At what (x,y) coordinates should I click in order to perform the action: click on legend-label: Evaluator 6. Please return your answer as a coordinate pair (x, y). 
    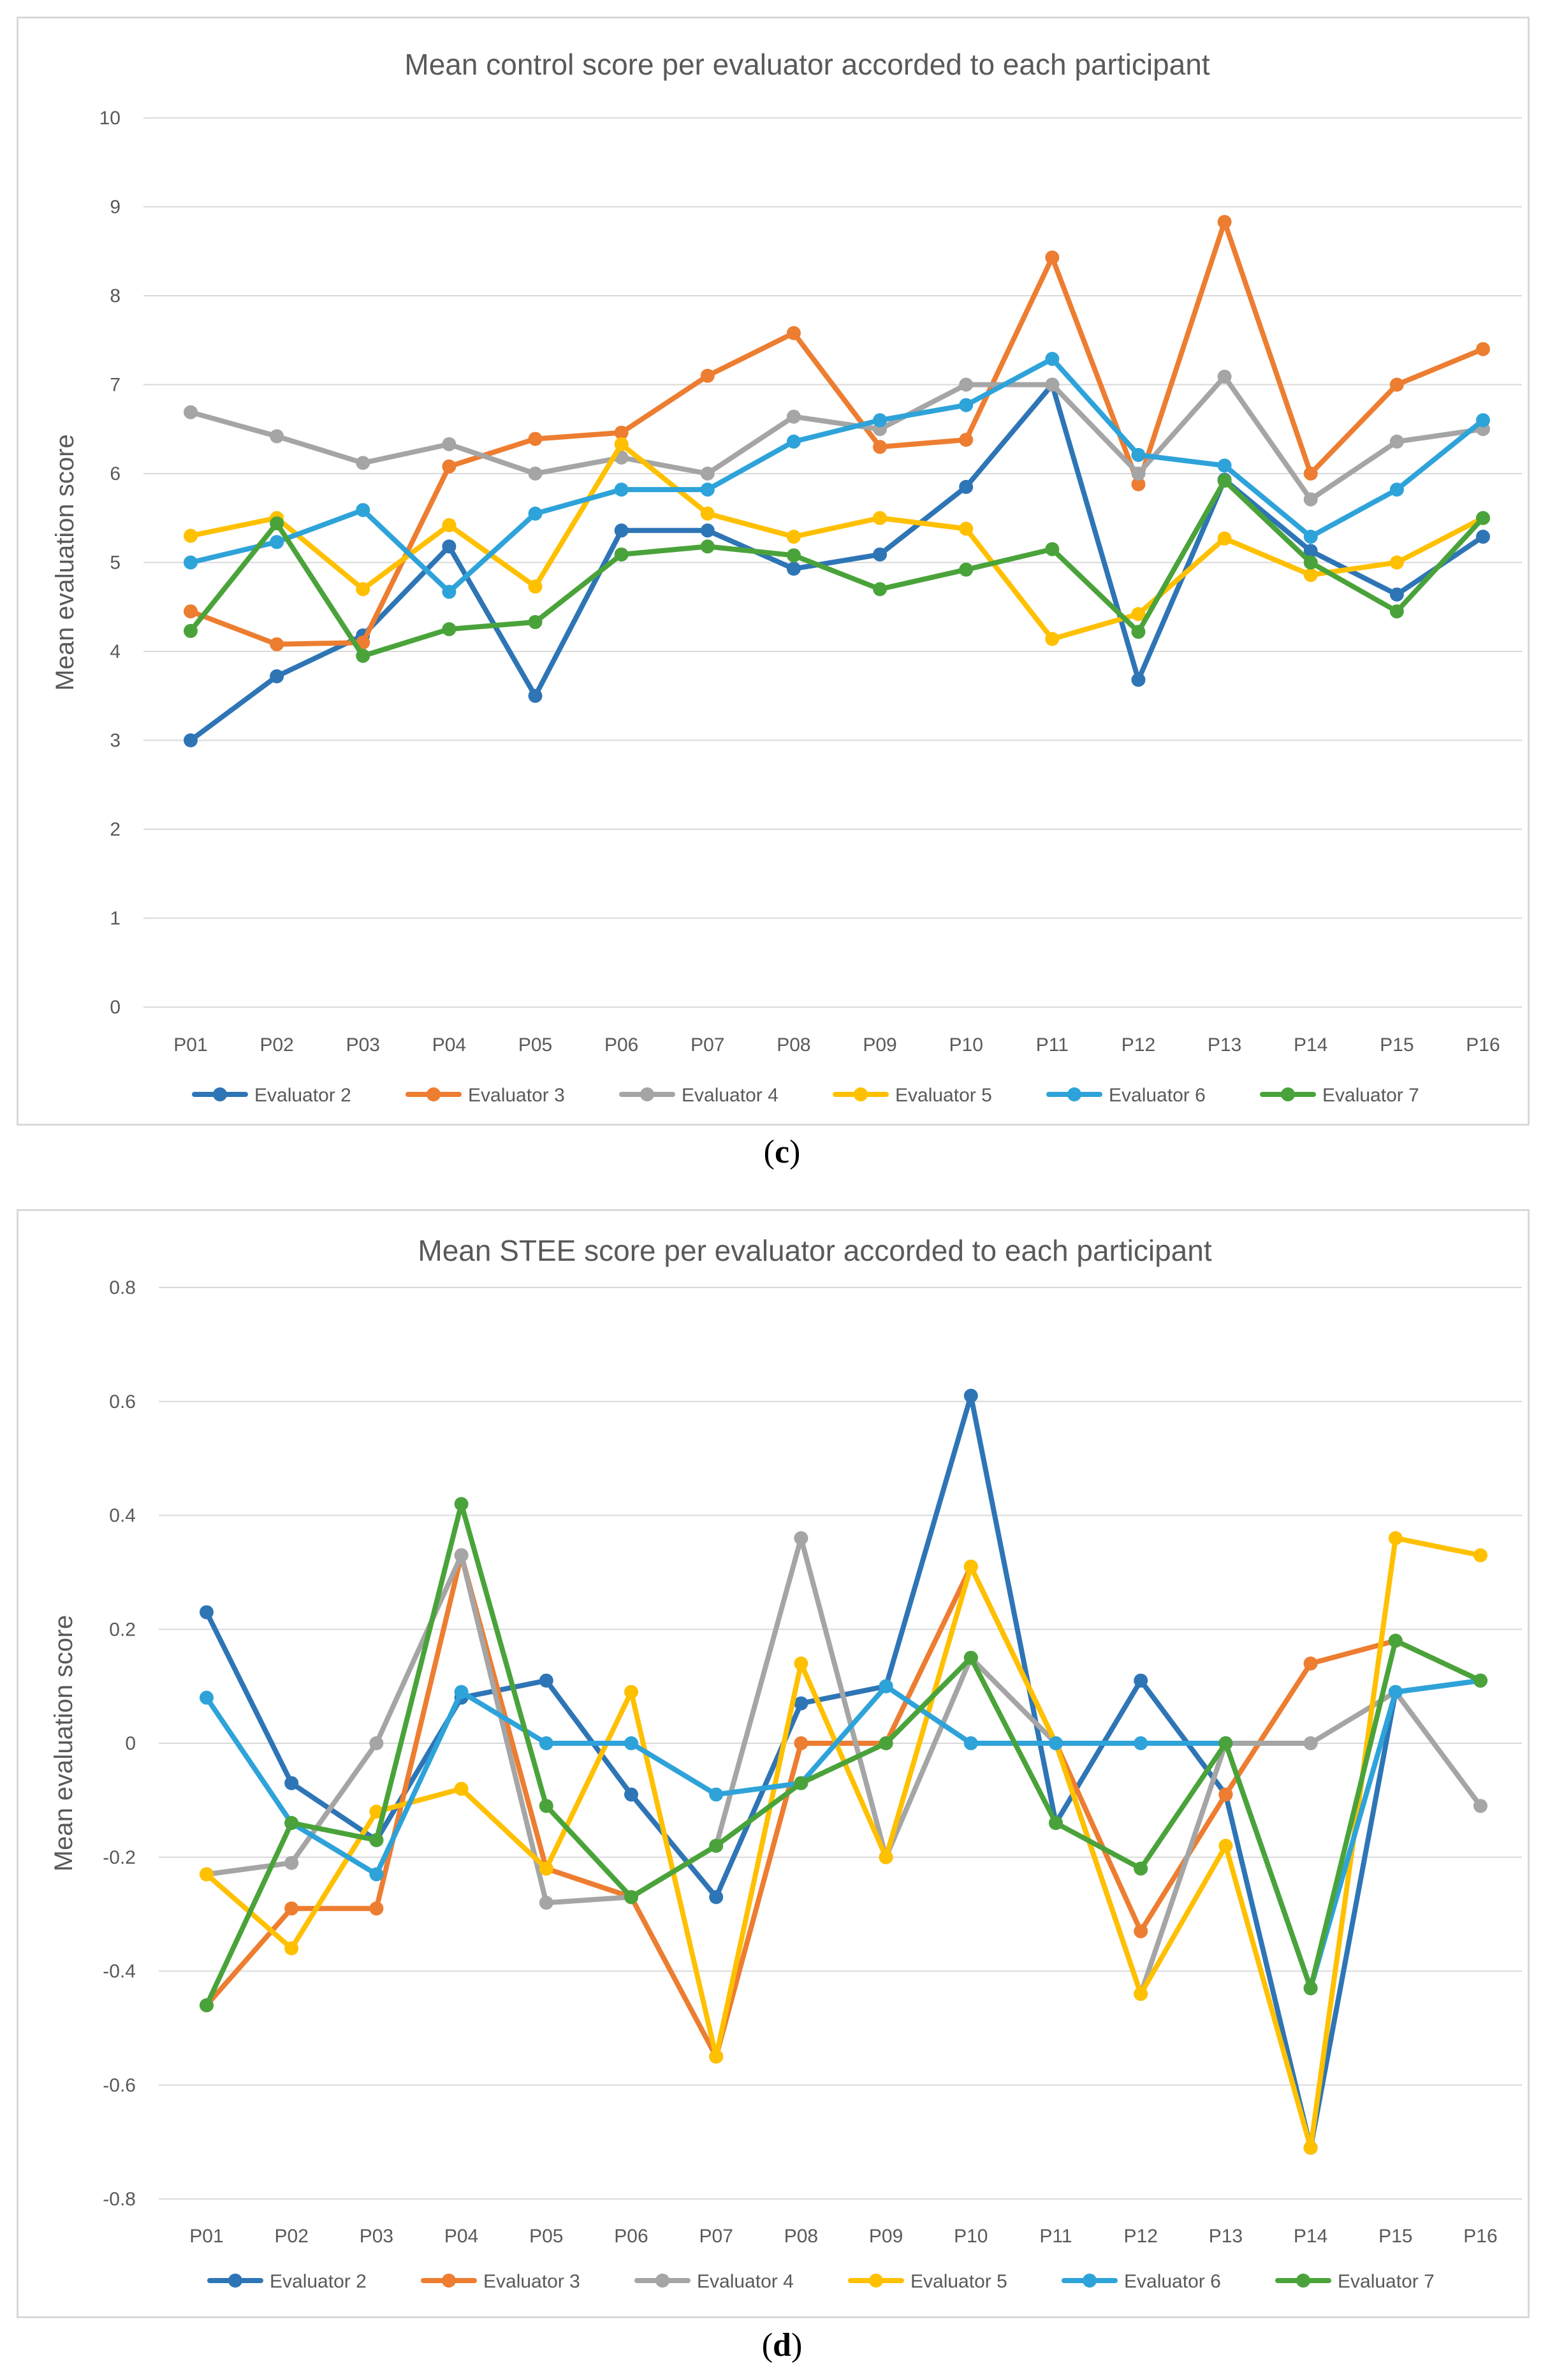
    Looking at the image, I should click on (1172, 2281).